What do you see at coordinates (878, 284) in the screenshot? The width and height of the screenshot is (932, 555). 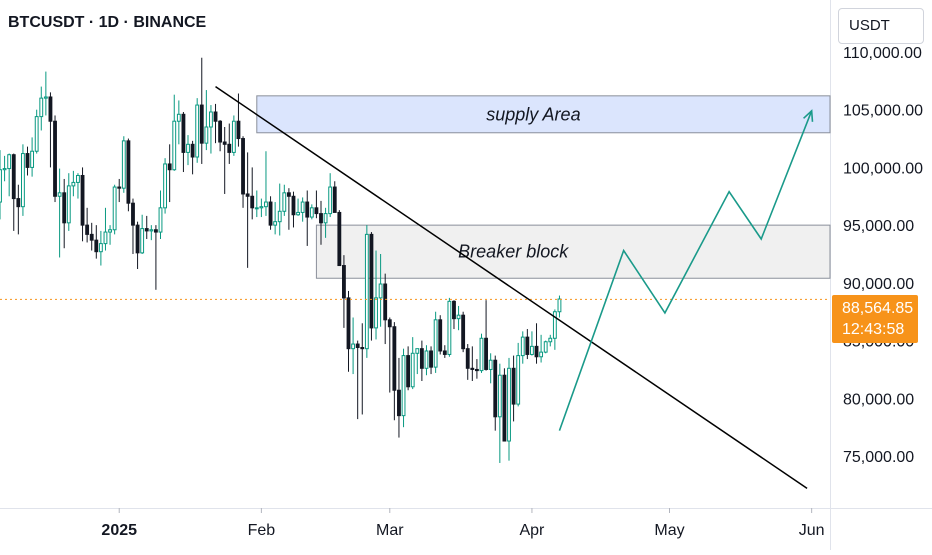 I see `price-tick-label: 90,000.00` at bounding box center [878, 284].